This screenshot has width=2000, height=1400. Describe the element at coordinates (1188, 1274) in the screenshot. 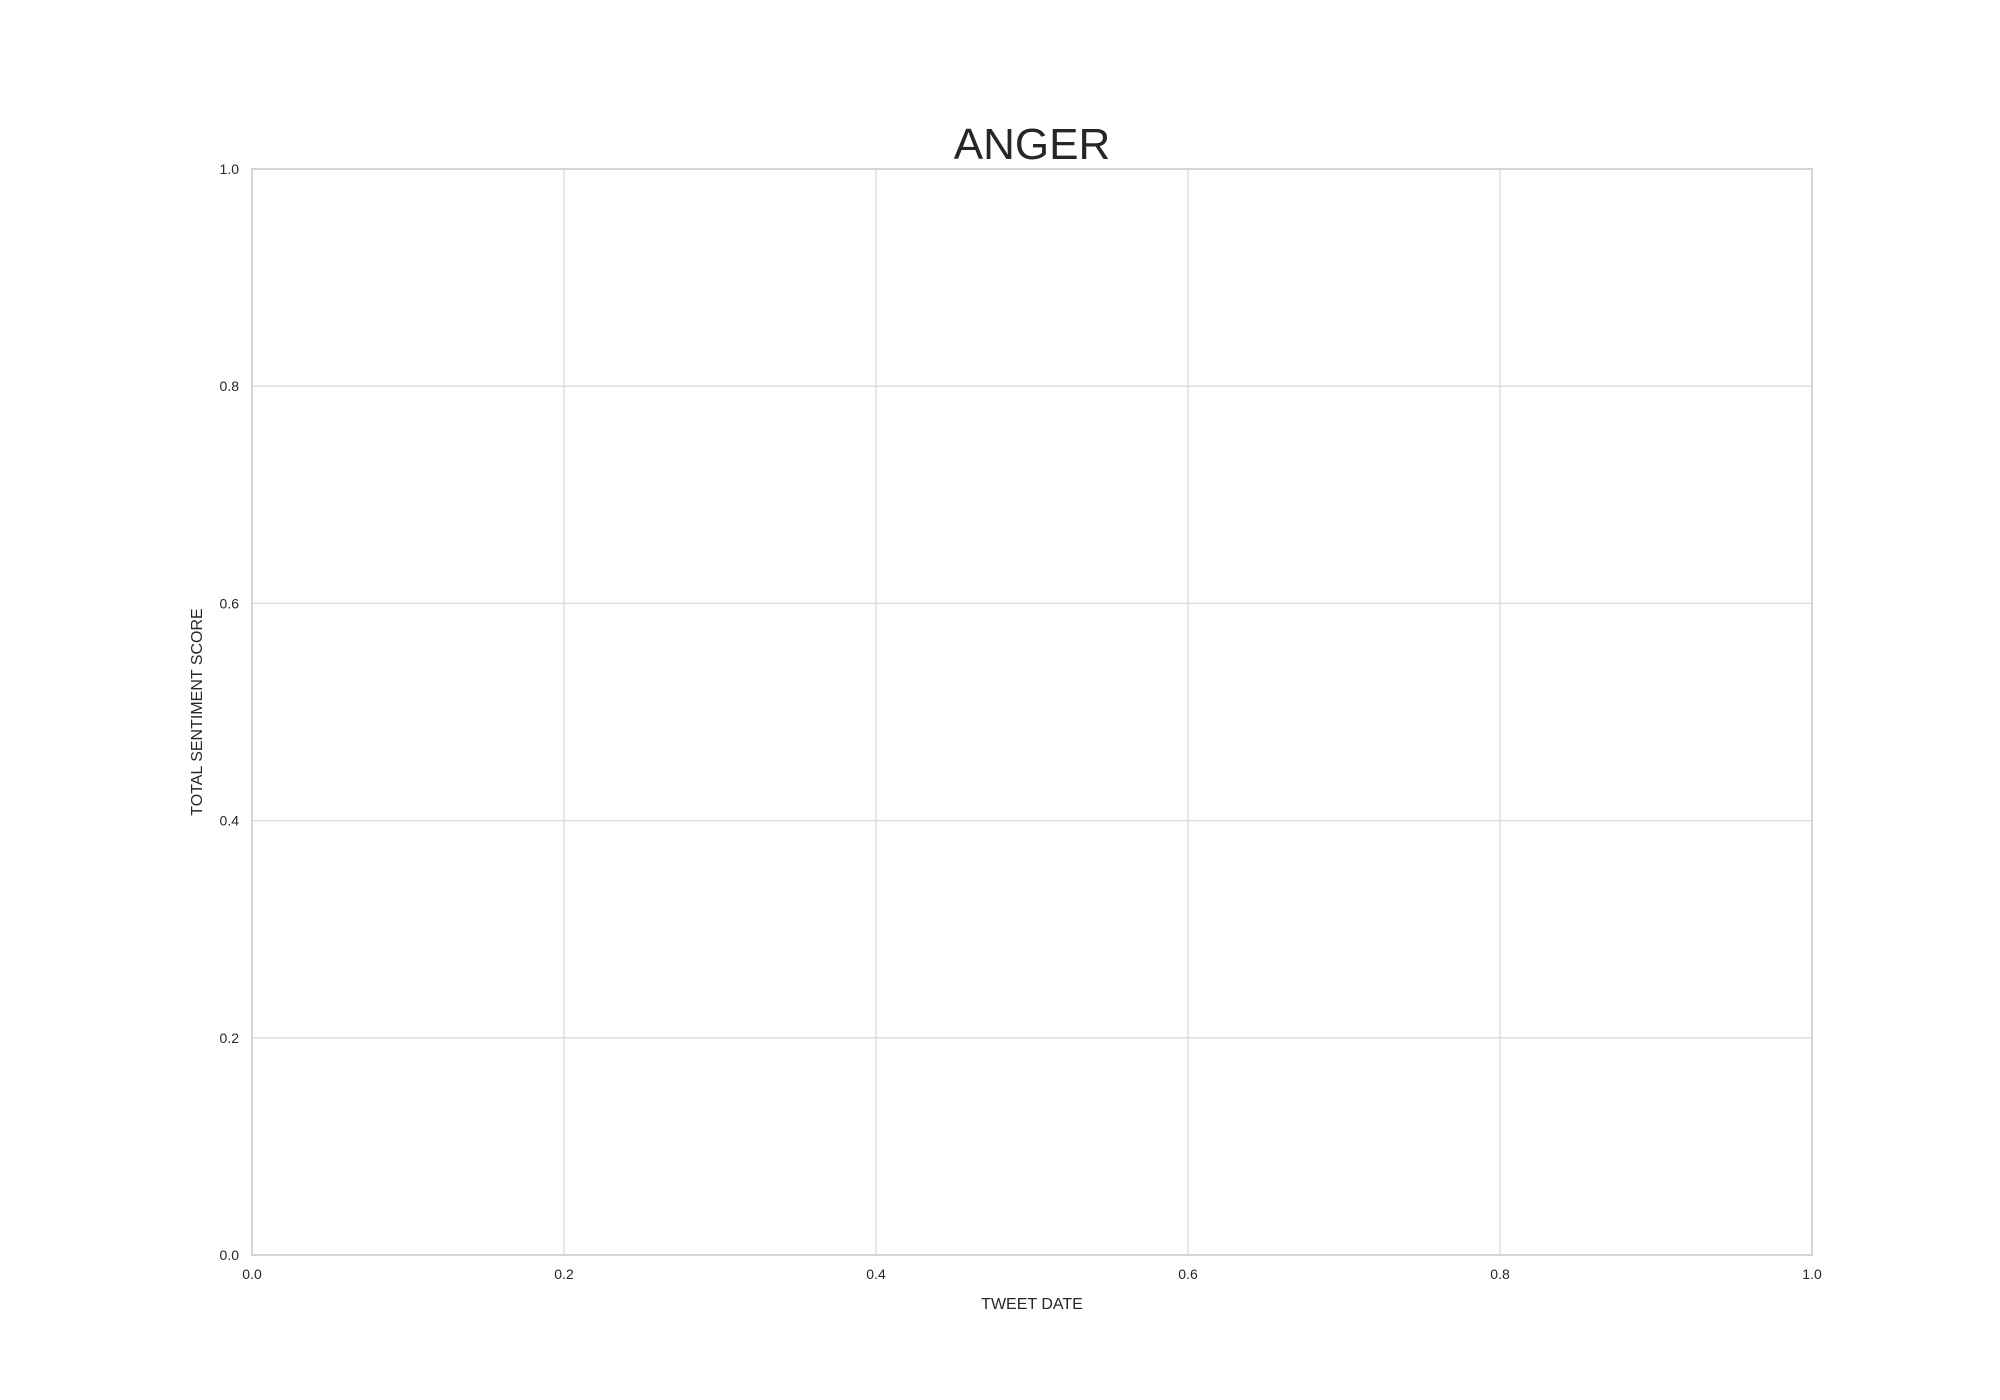

I see `x-tick-label: 0.6` at that location.